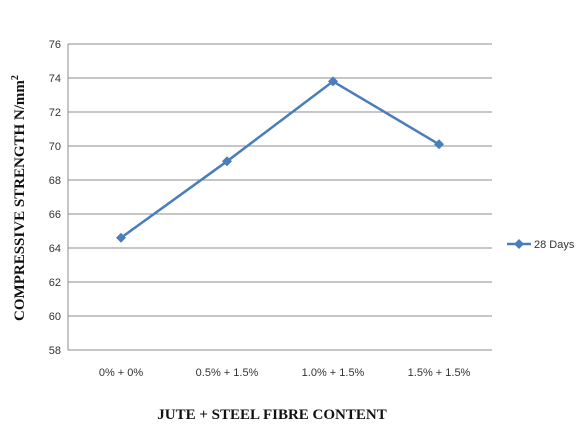 The height and width of the screenshot is (432, 587). Describe the element at coordinates (55, 249) in the screenshot. I see `y-tick-label-3: 64` at that location.